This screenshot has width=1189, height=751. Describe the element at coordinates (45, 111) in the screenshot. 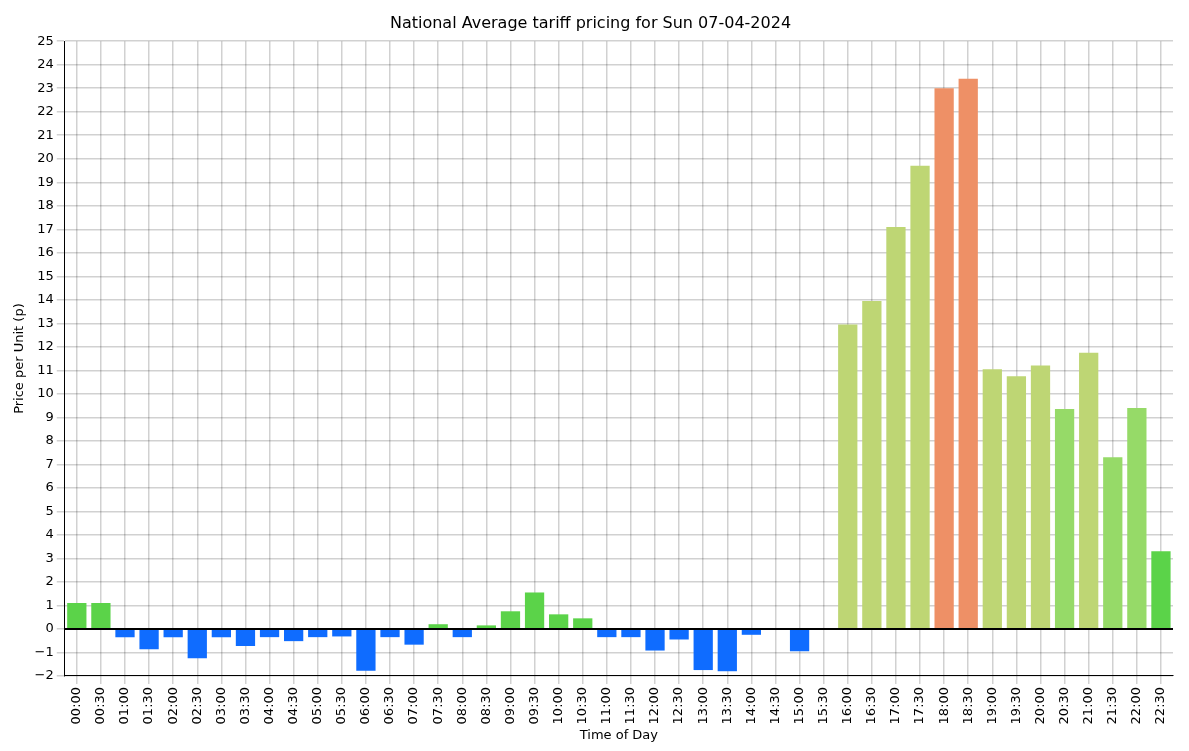

I see `y-tick-label: 22` at that location.